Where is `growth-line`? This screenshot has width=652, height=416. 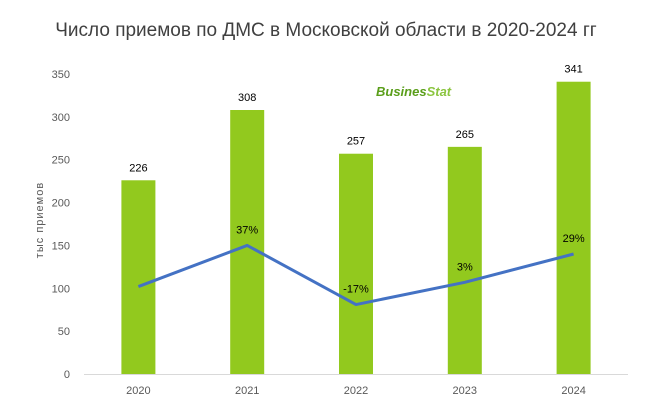
growth-line is located at coordinates (355, 275).